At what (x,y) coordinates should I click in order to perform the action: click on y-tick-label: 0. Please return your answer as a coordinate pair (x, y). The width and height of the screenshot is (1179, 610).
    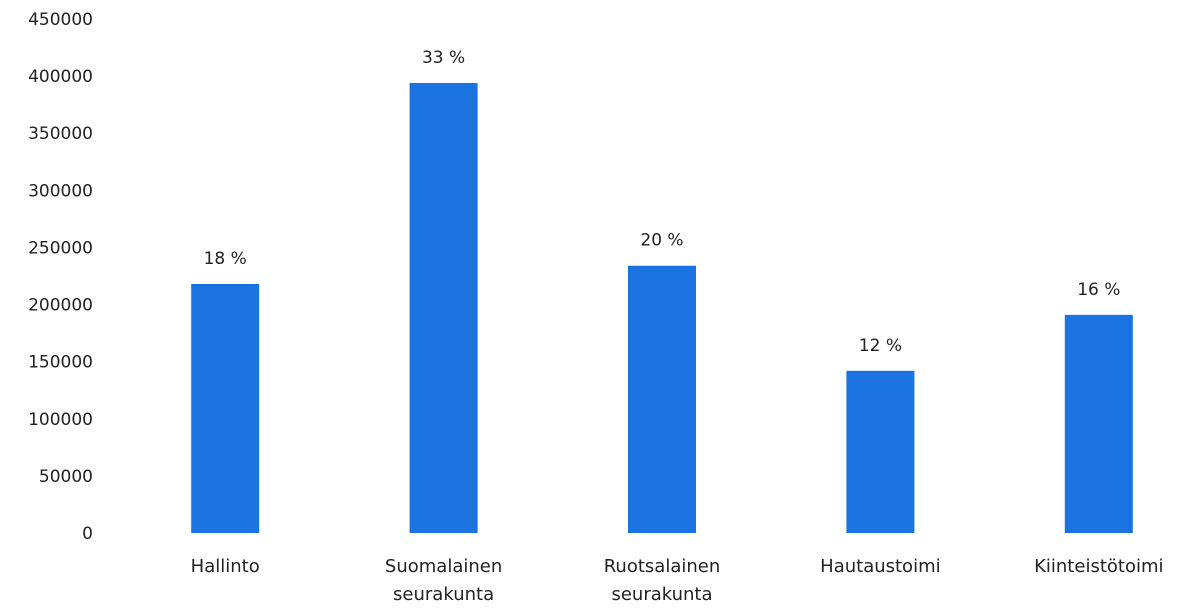
    Looking at the image, I should click on (87, 534).